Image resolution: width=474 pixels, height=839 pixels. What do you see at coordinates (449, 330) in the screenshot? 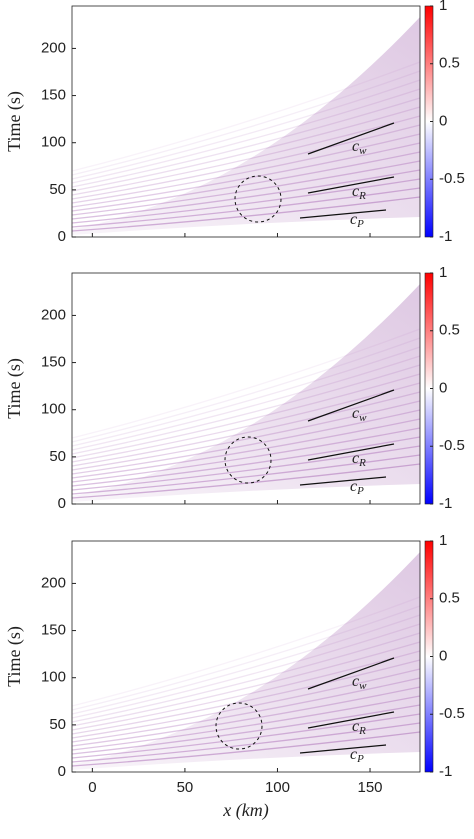
I see `colorbar-tick-label: 0.5` at bounding box center [449, 330].